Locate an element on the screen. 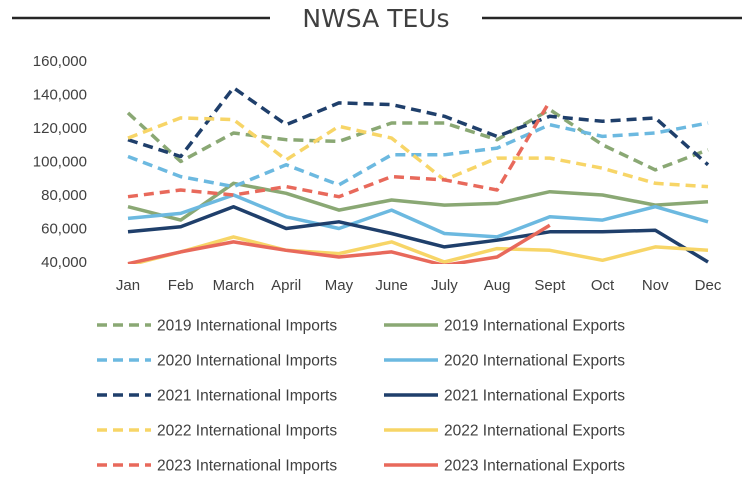 Image resolution: width=752 pixels, height=484 pixels. x-tick-label: June is located at coordinates (391, 285).